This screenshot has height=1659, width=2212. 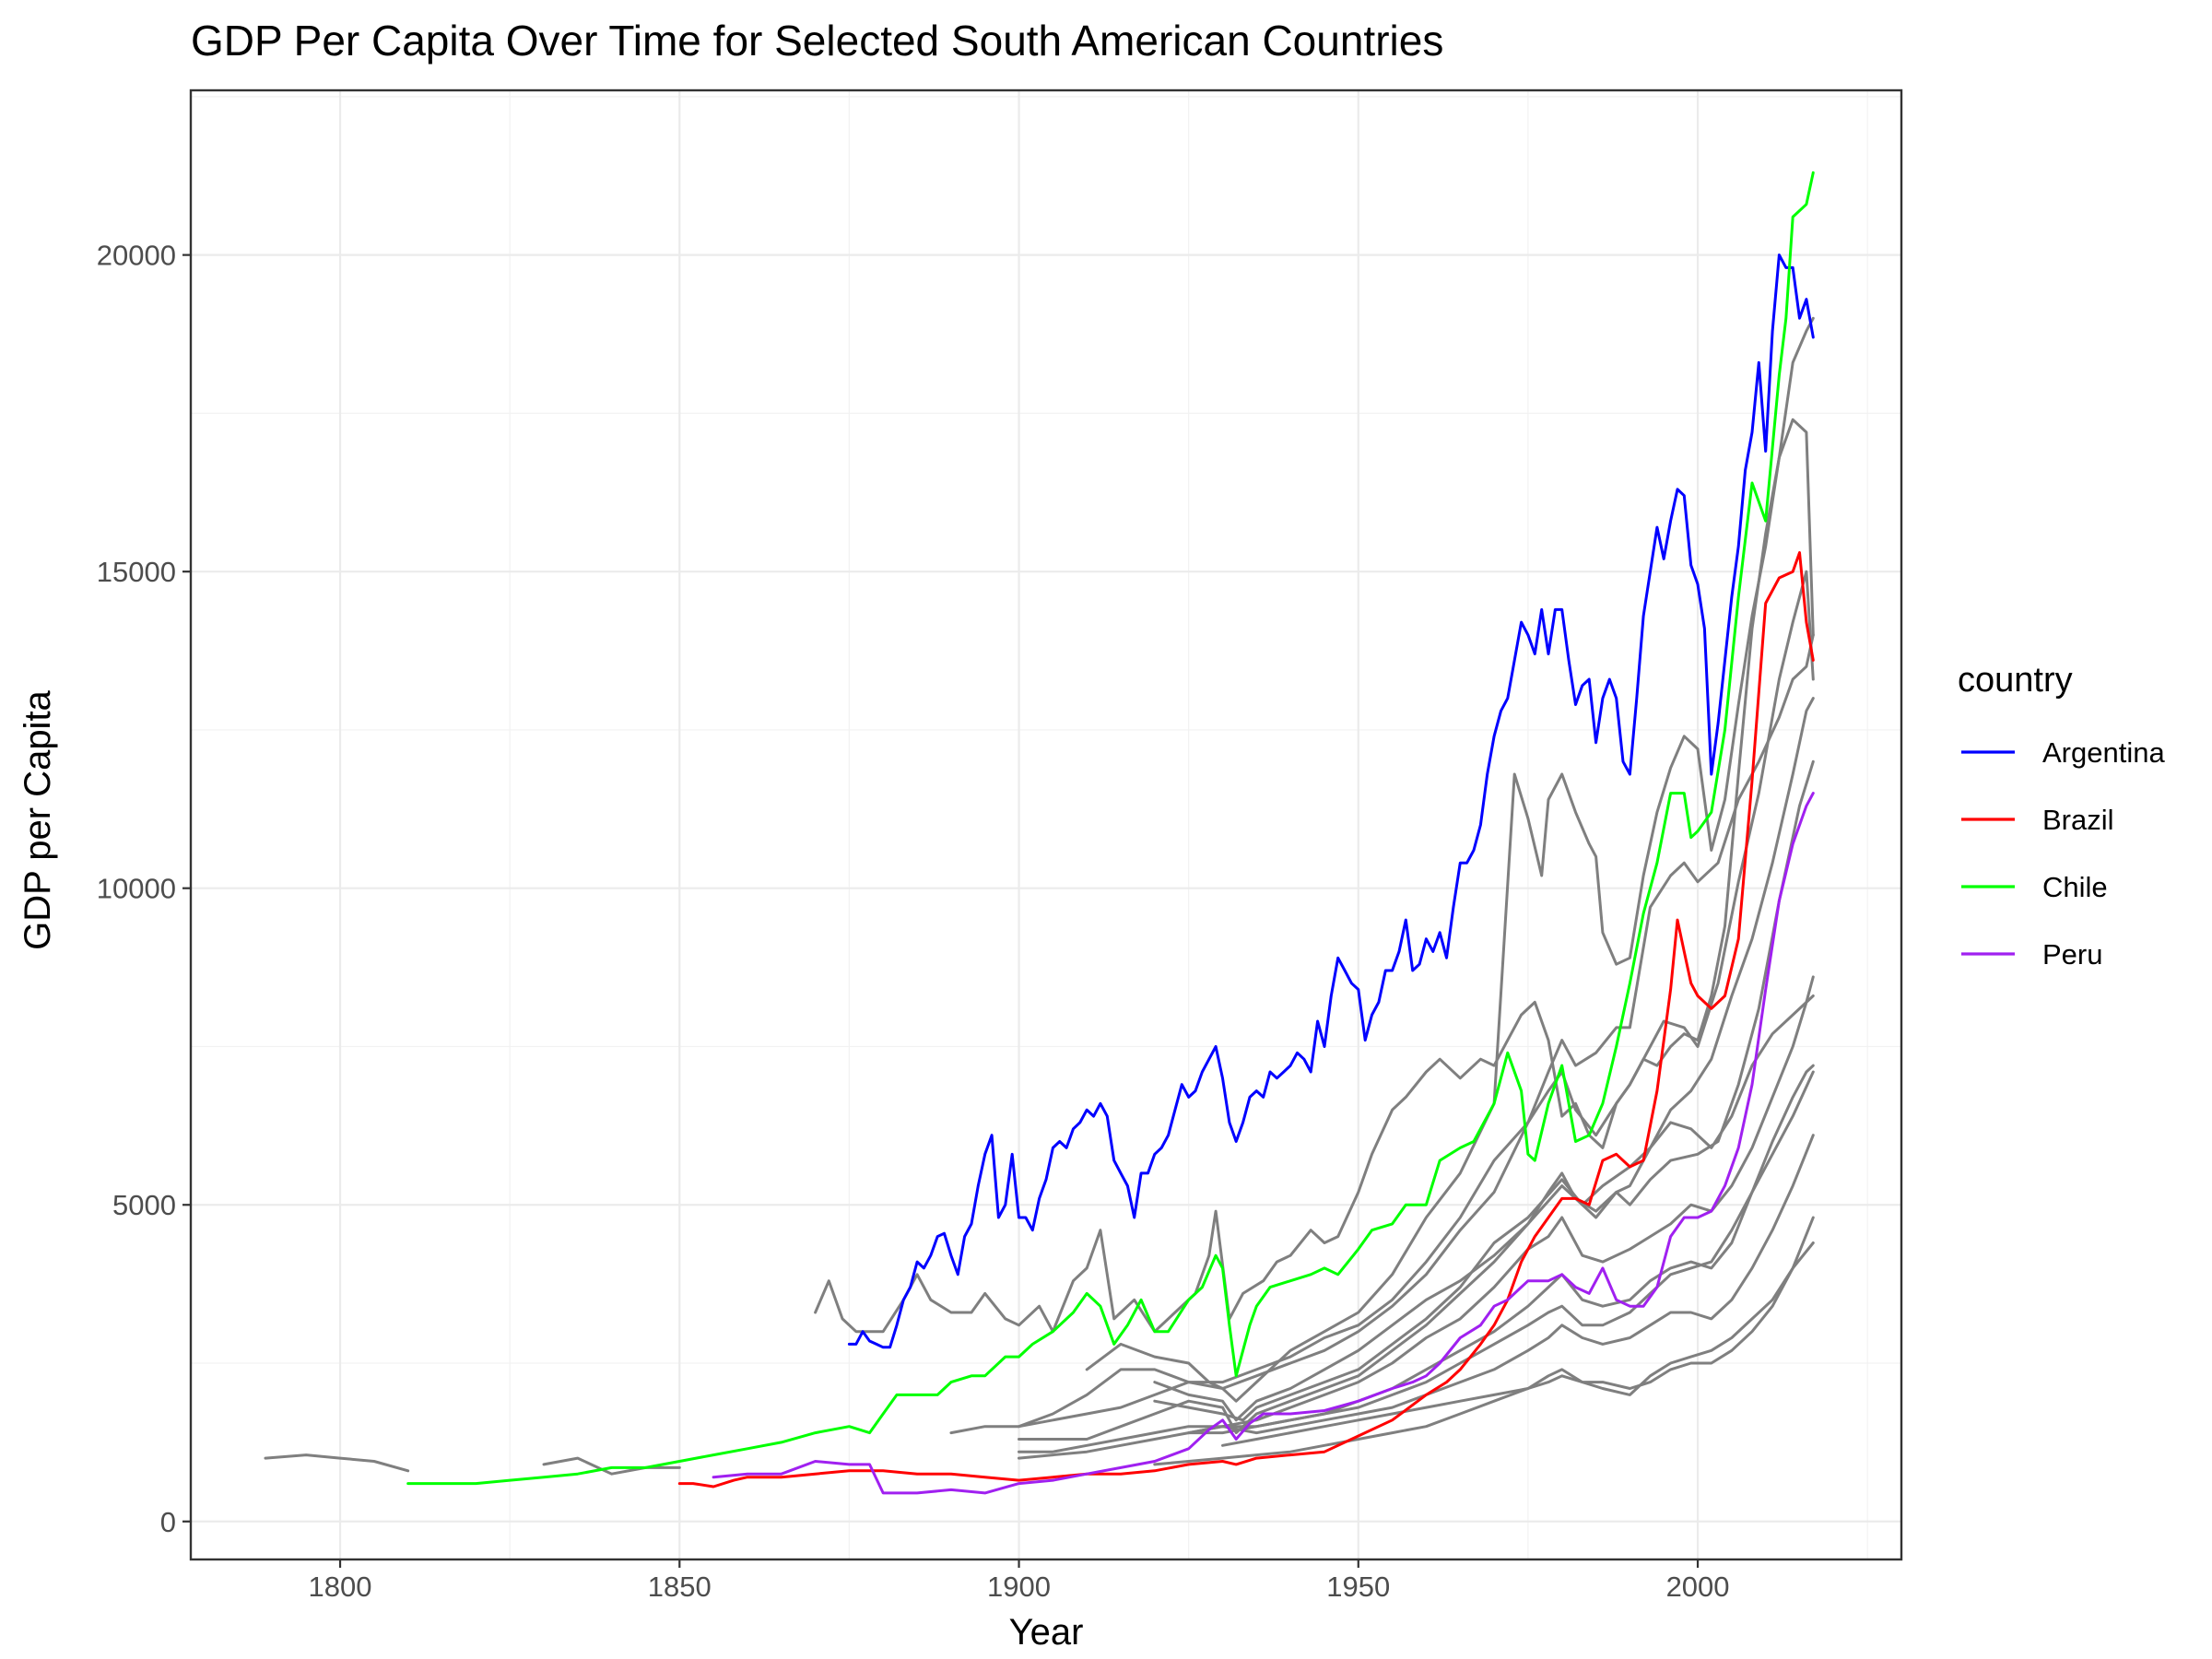 What do you see at coordinates (136, 889) in the screenshot?
I see `y-tick-label: 10000` at bounding box center [136, 889].